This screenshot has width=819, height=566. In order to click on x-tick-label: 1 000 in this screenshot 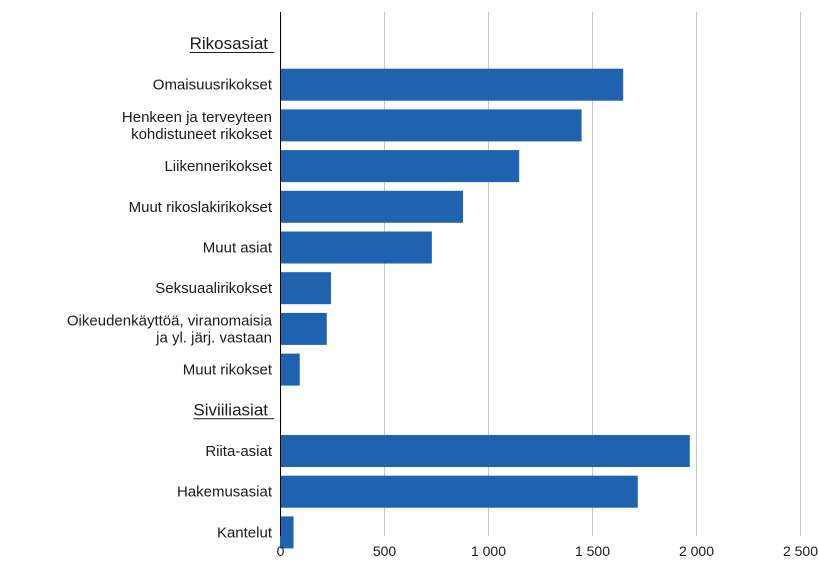, I will do `click(488, 551)`.